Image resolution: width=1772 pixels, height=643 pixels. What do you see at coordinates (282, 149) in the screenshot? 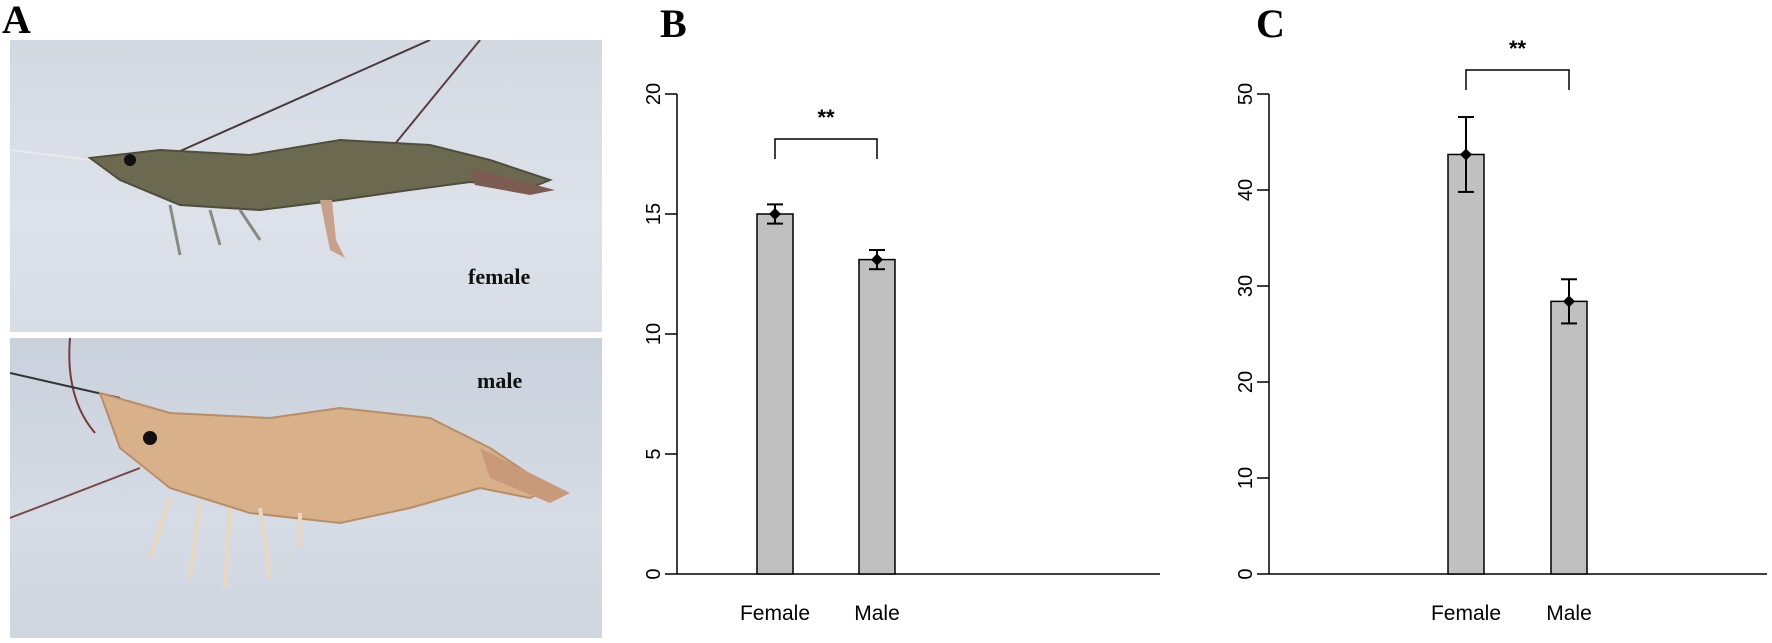
I see `female-shrimp-illustration` at bounding box center [282, 149].